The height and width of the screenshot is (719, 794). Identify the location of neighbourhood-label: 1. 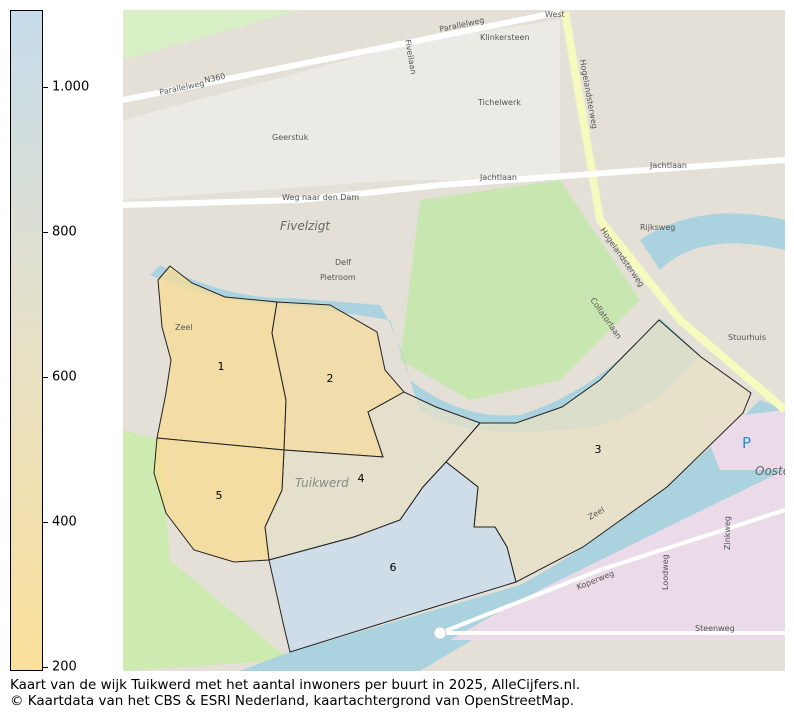
(221, 366).